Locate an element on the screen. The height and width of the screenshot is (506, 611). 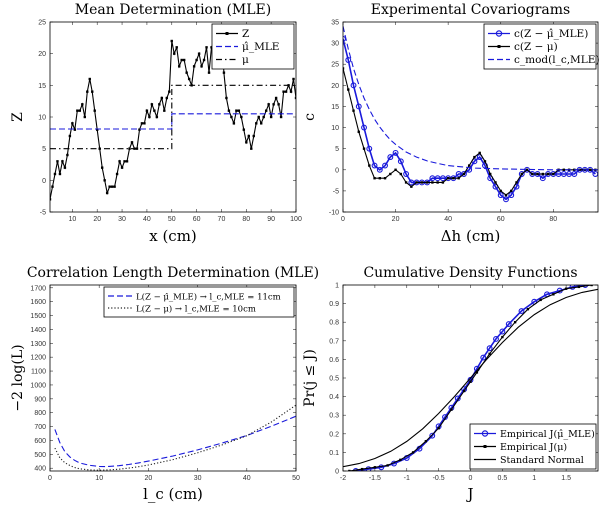
y-tick-label: -5 is located at coordinates (43, 213).